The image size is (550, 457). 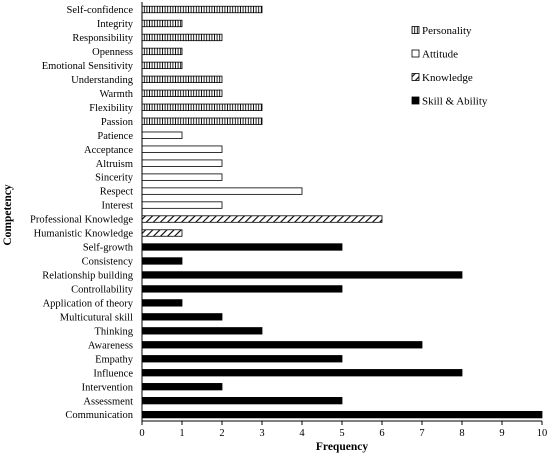 I want to click on bar-emotional-sensitivity, so click(x=162, y=65).